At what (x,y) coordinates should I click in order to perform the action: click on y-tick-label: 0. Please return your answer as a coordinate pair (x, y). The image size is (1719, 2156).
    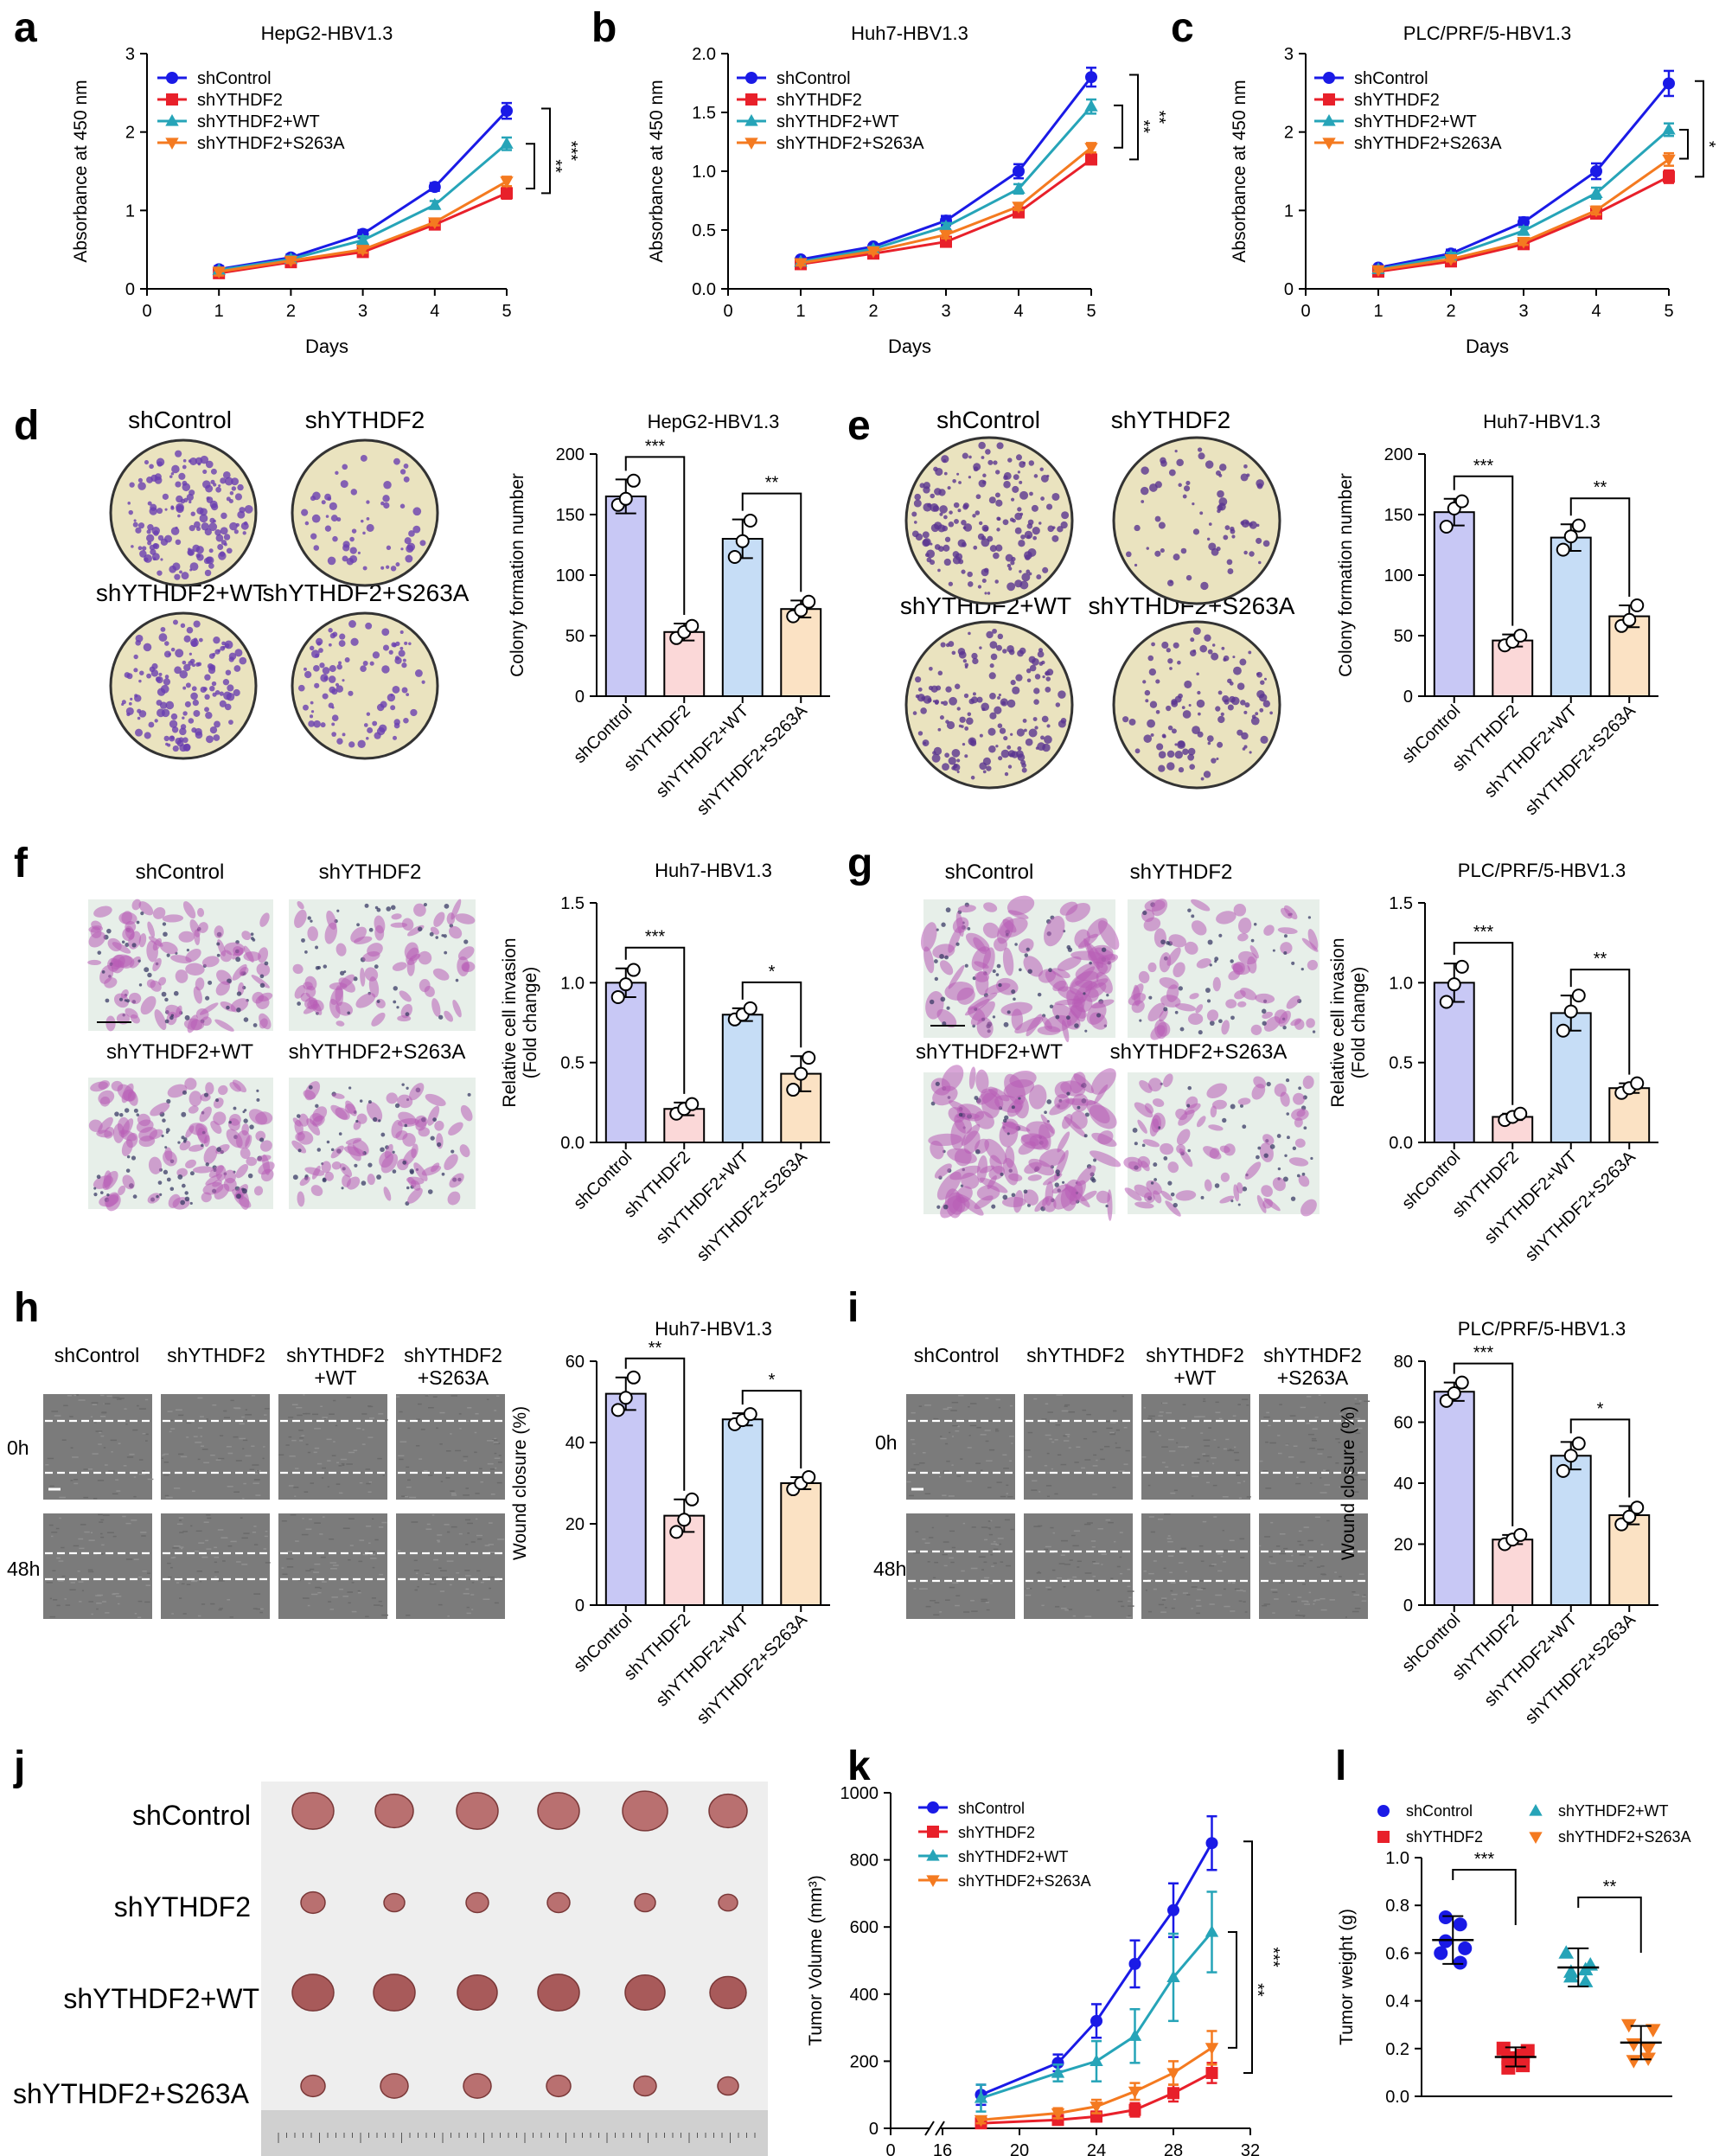
    Looking at the image, I should click on (130, 290).